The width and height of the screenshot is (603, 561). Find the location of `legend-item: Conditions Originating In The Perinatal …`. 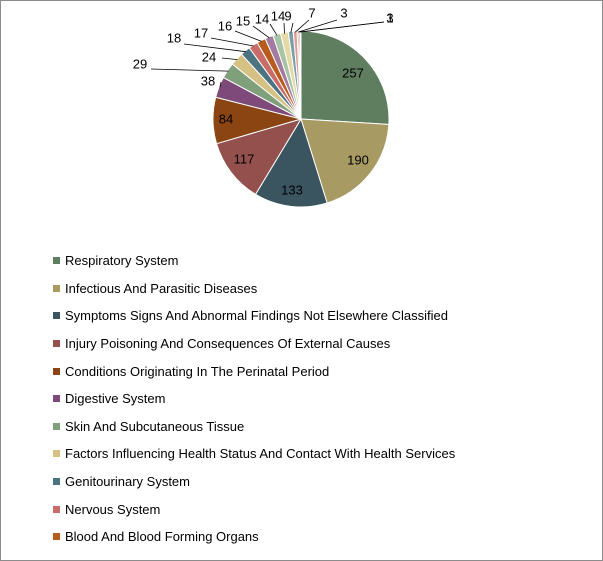

legend-item: Conditions Originating In The Perinatal … is located at coordinates (254, 371).